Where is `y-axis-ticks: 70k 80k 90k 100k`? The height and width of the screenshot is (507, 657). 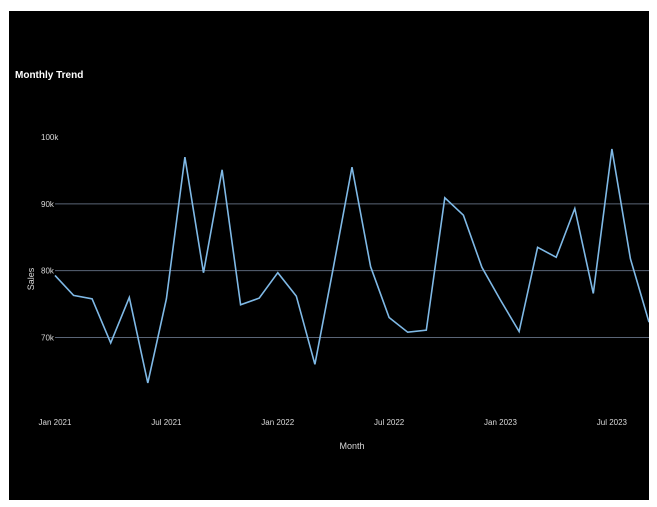
y-axis-ticks: 70k 80k 90k 100k is located at coordinates (50, 238).